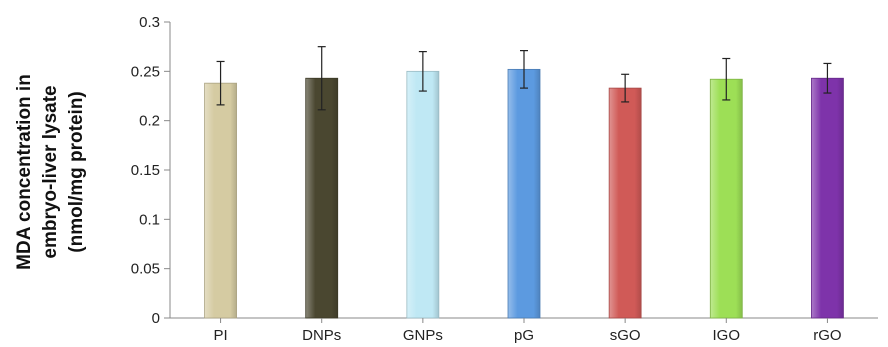 The image size is (888, 347). What do you see at coordinates (625, 88) in the screenshot?
I see `error-bar-sgo` at bounding box center [625, 88].